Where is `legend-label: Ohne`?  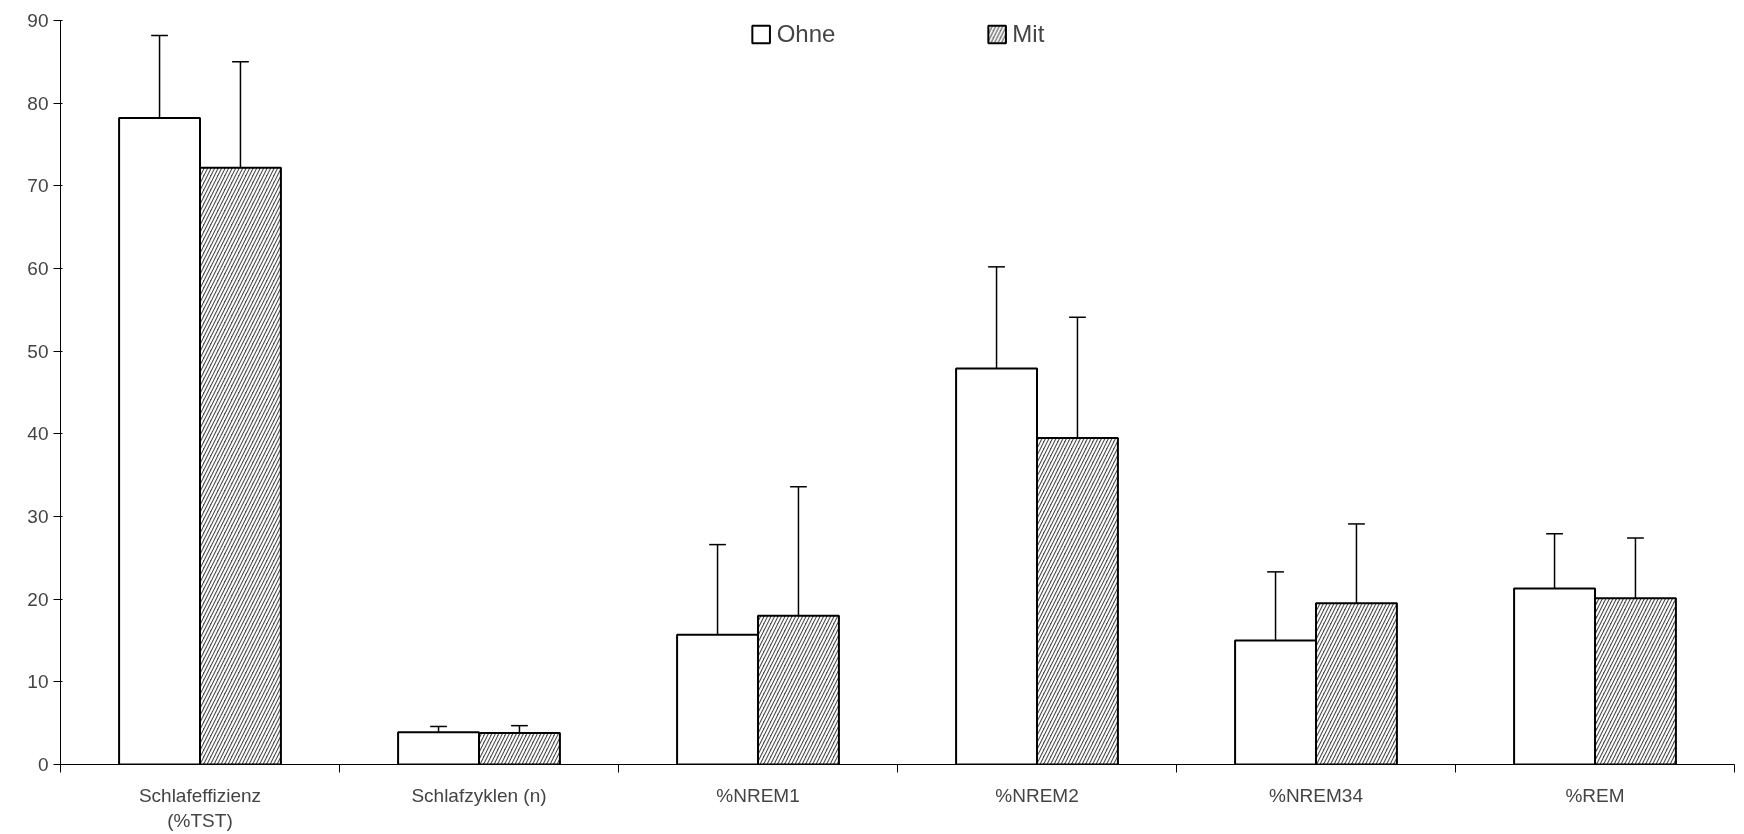 legend-label: Ohne is located at coordinates (806, 34).